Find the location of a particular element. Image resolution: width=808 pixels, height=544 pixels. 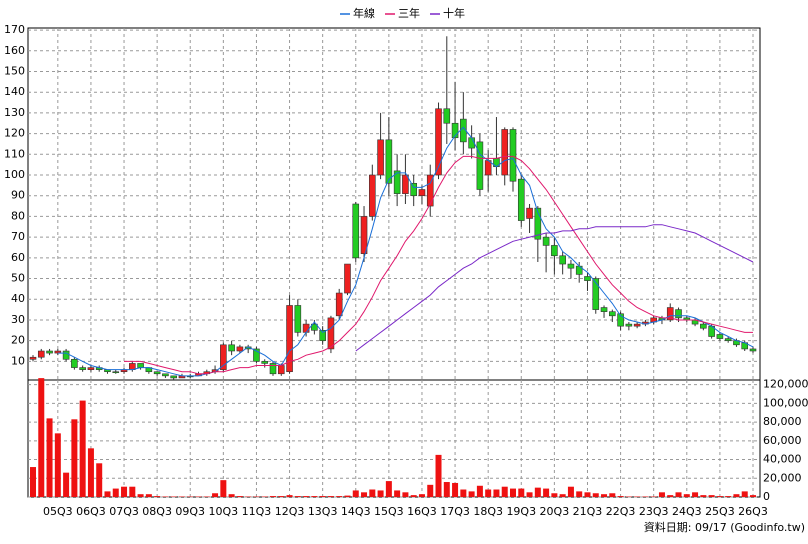

legend: 年線三年十年 is located at coordinates (402, 13).